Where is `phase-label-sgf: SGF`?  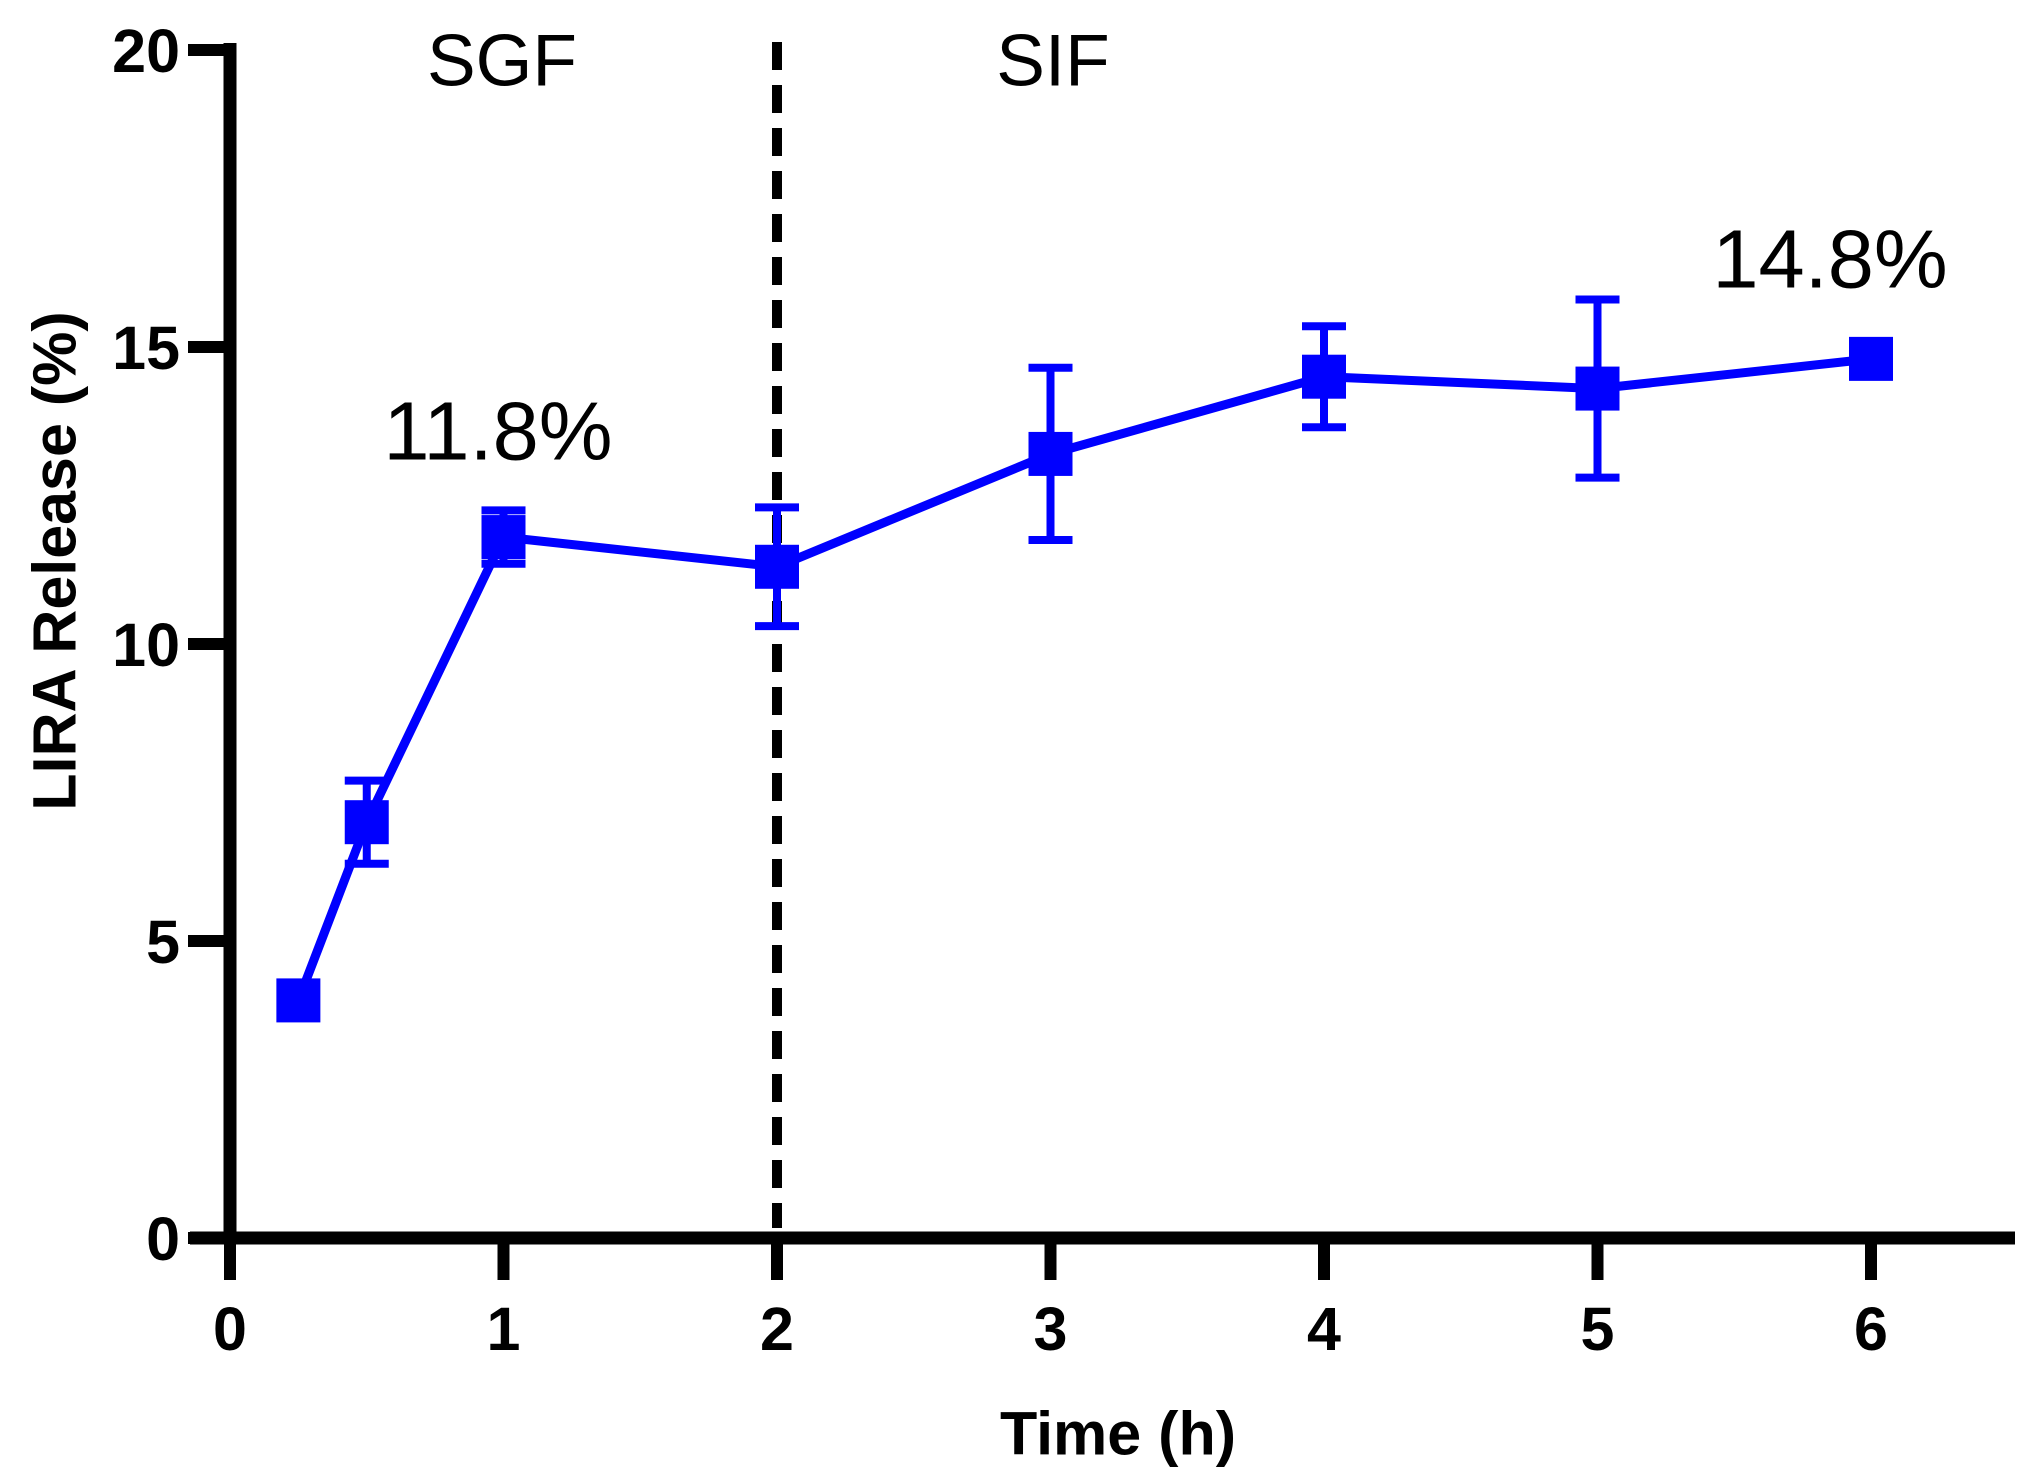
phase-label-sgf: SGF is located at coordinates (502, 61).